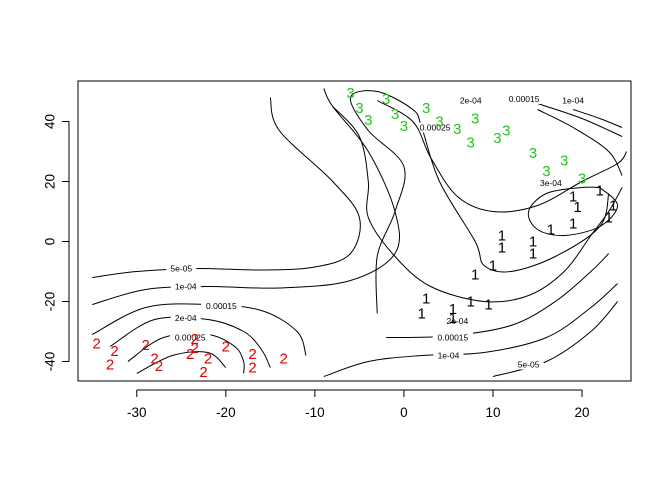 The height and width of the screenshot is (480, 672). Describe the element at coordinates (50, 121) in the screenshot. I see `y-tick-label: 40` at that location.